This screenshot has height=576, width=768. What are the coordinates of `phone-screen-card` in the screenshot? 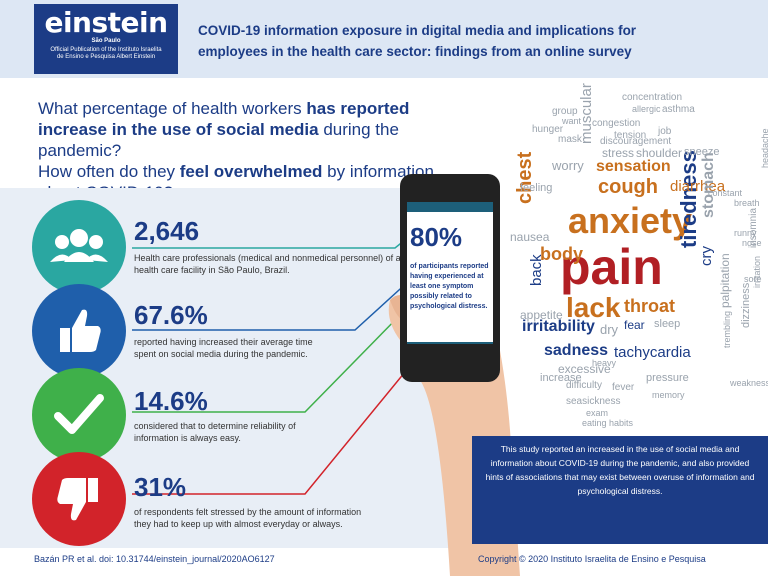 It's located at (450, 277).